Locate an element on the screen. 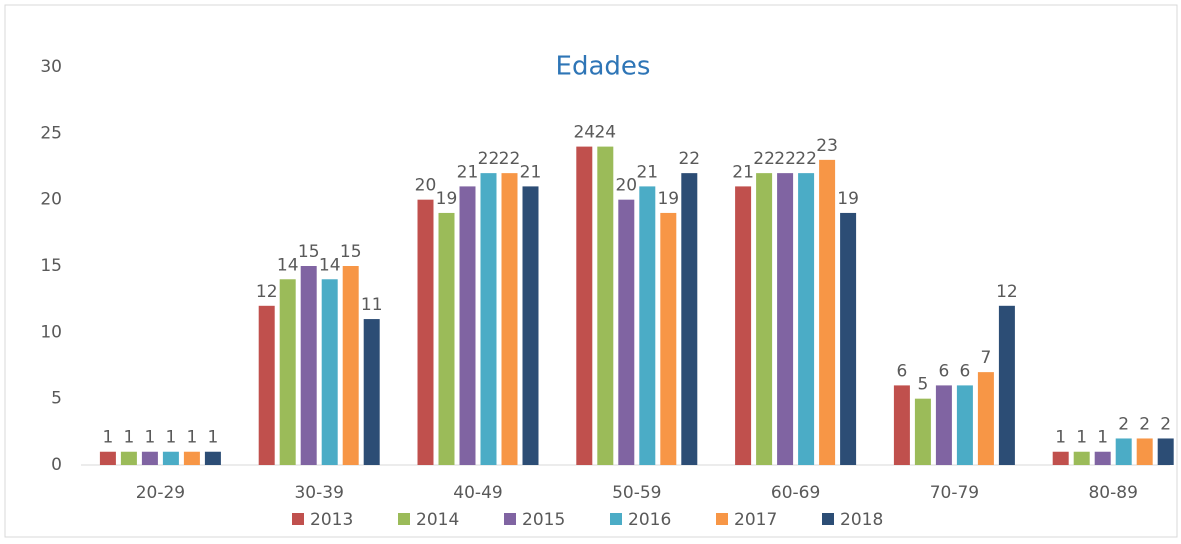  legend-label: 2018 is located at coordinates (861, 520).